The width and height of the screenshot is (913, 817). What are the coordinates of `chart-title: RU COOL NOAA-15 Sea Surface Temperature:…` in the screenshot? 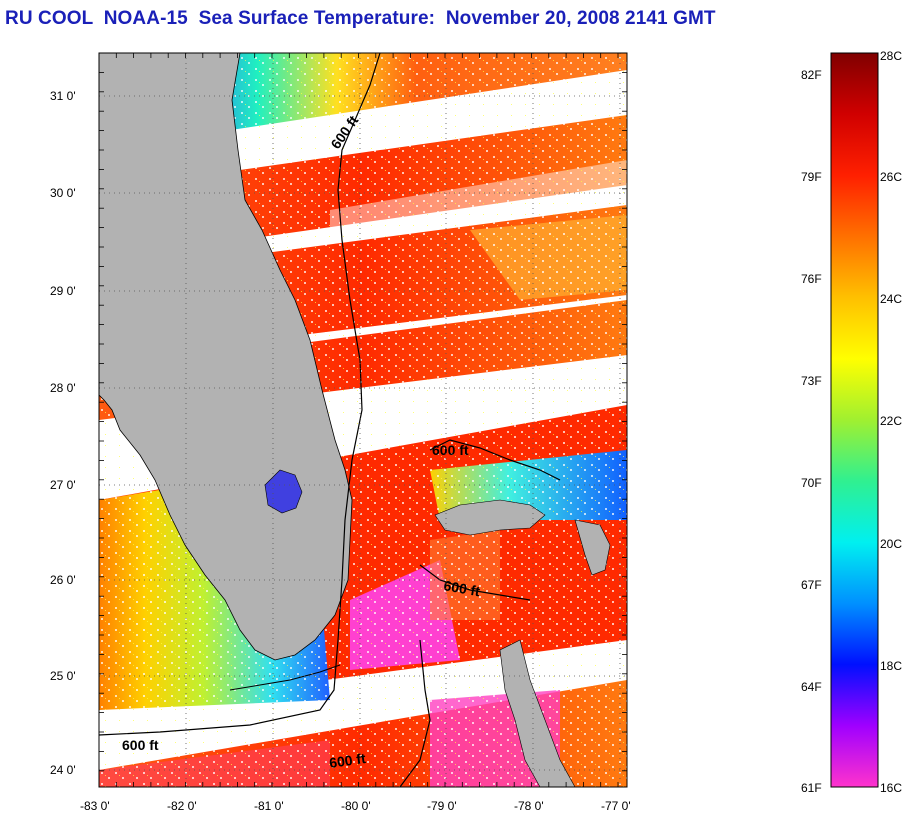 It's located at (360, 18).